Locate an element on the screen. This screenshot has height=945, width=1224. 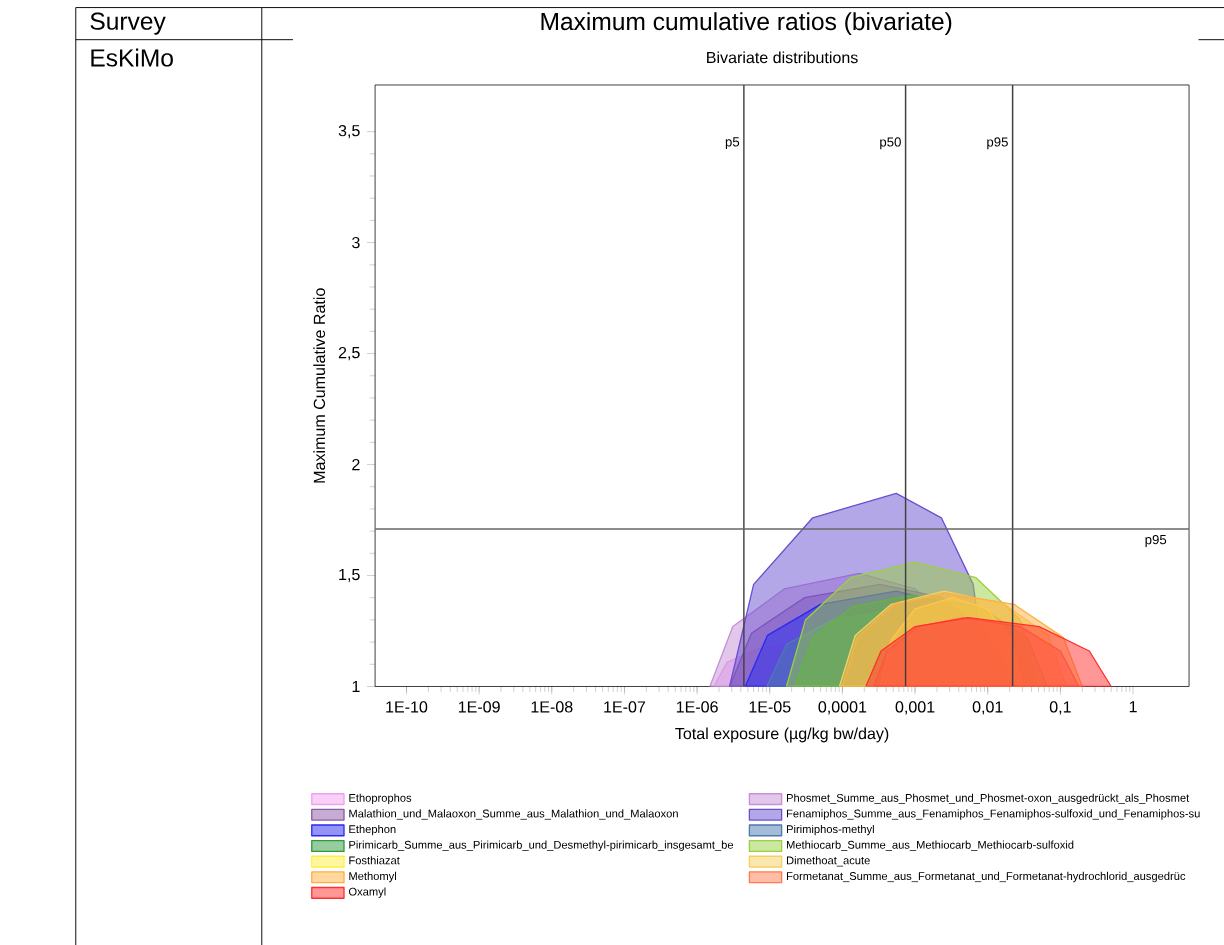
x-axis-title: Total exposure (µg/kg bw/day) is located at coordinates (782, 735).